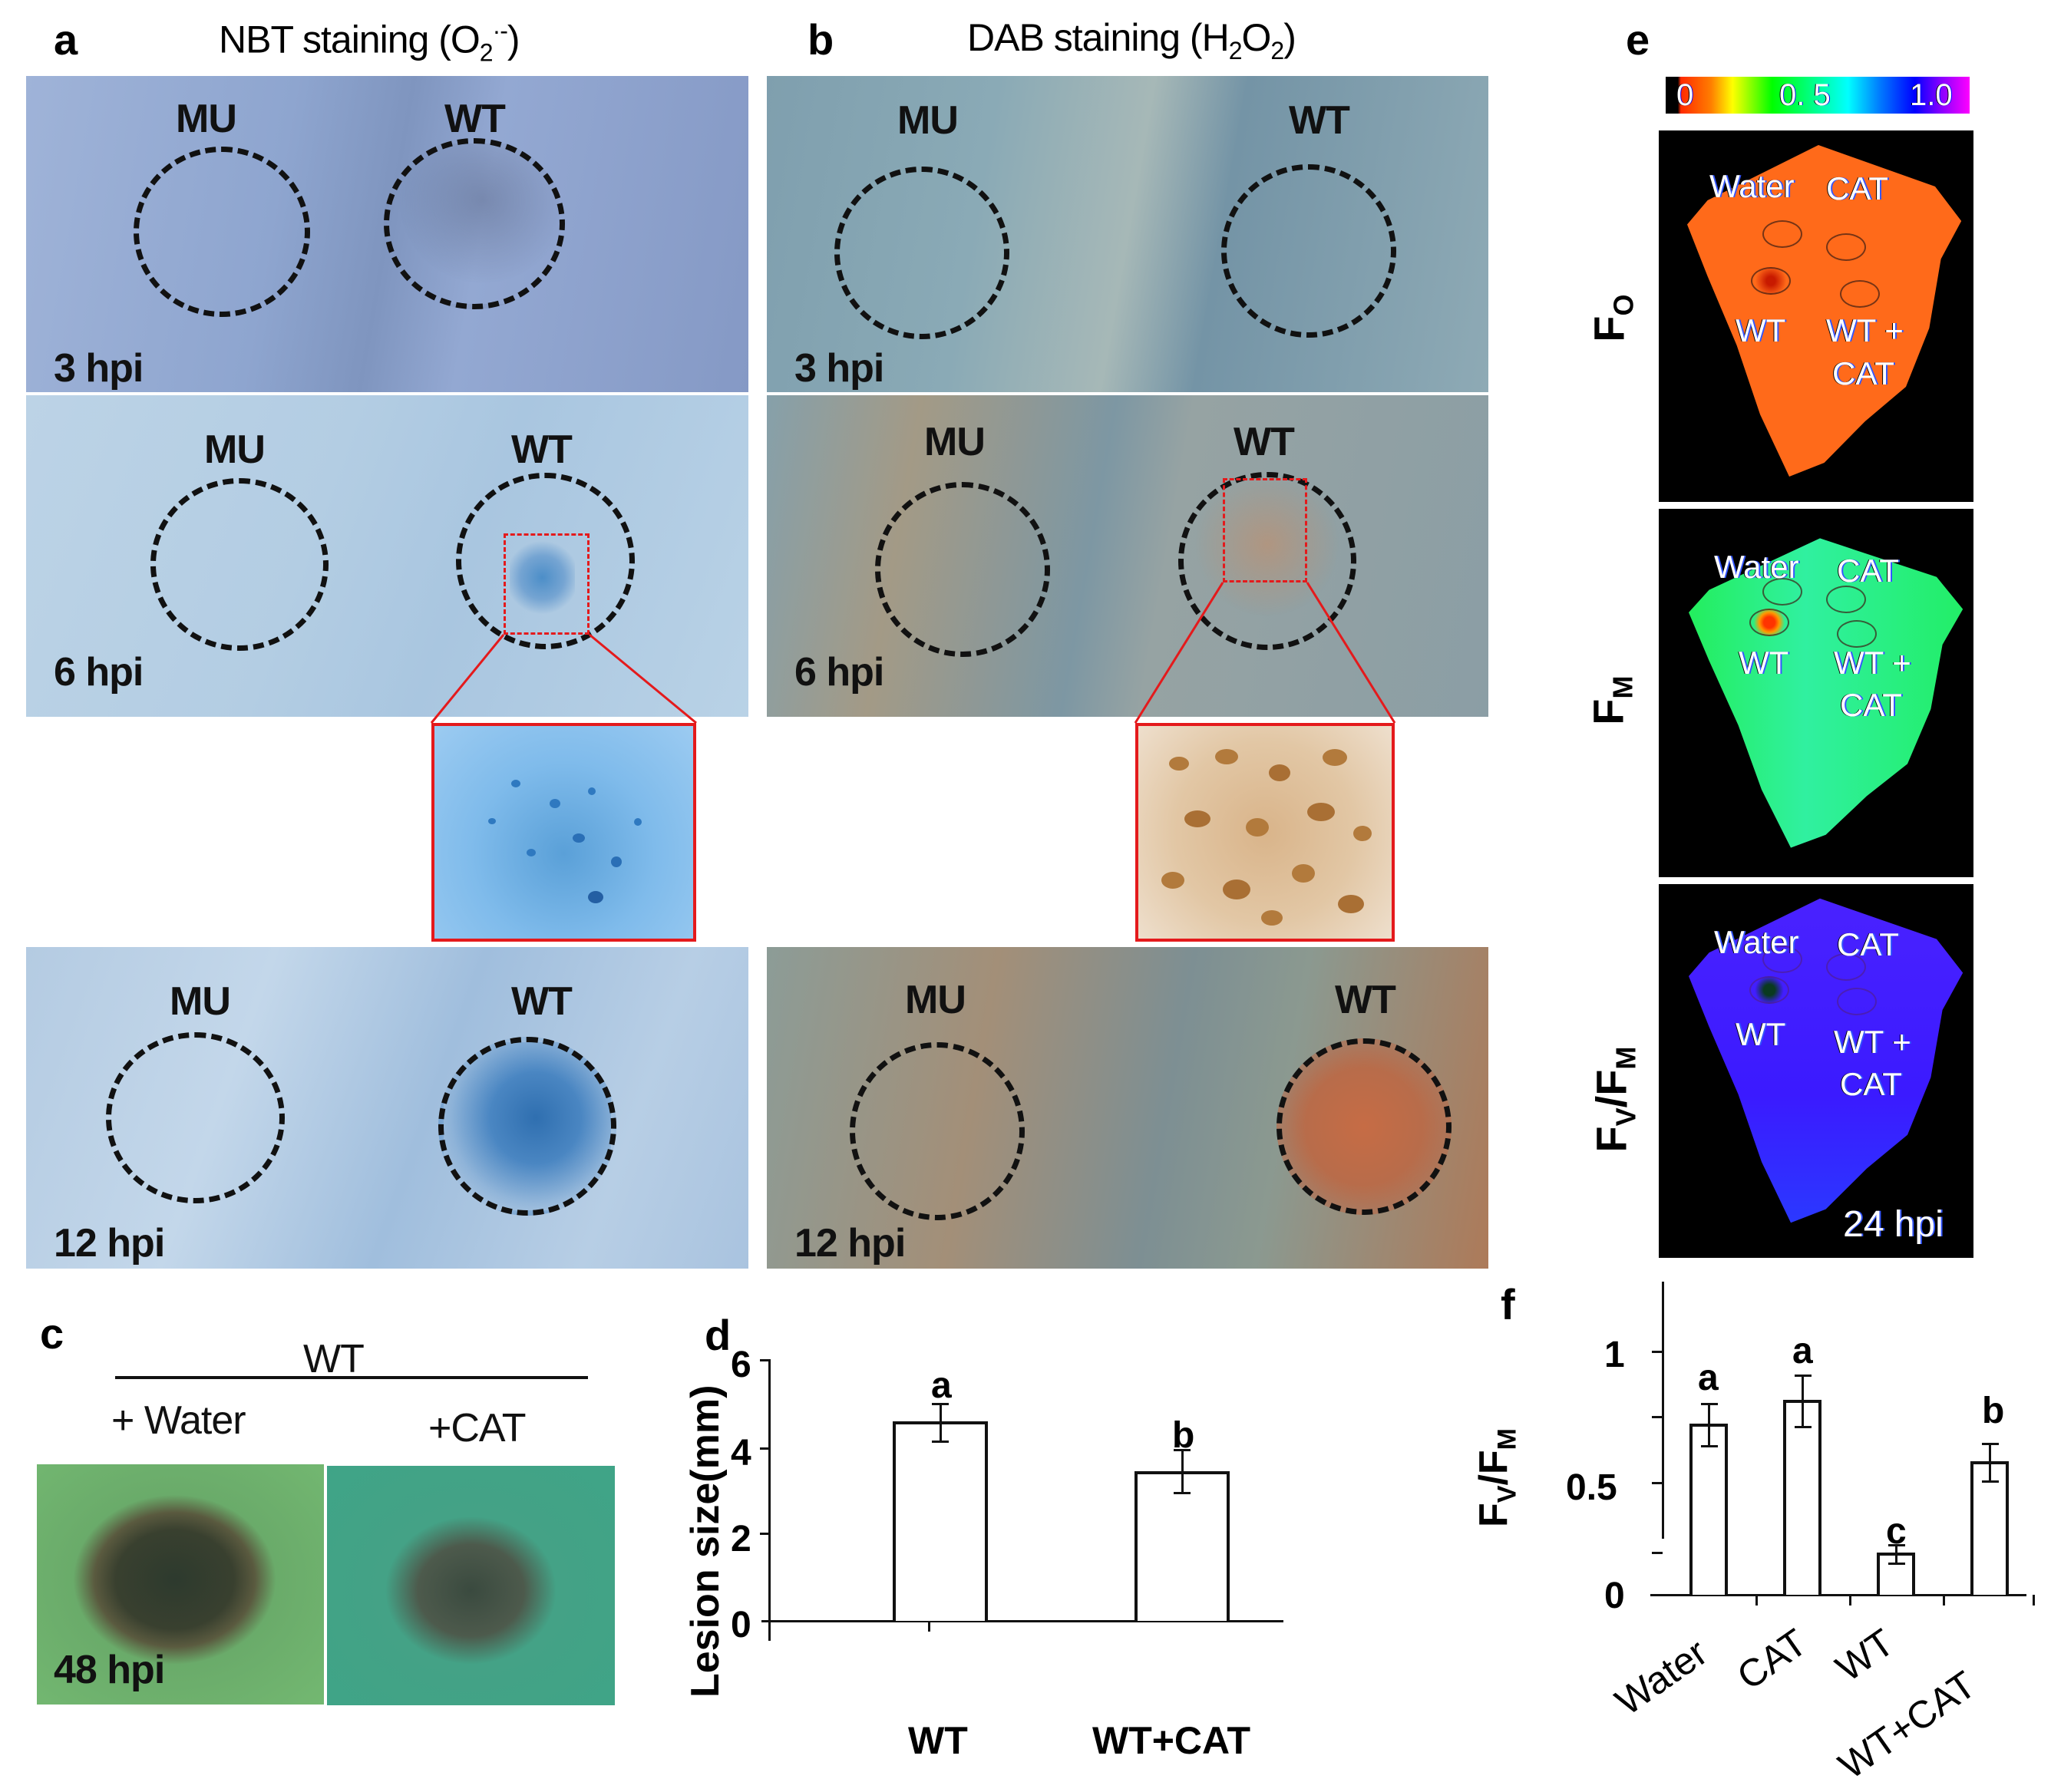 This screenshot has width=2051, height=1792. What do you see at coordinates (1508, 1304) in the screenshot?
I see `panel-f-letter: f` at bounding box center [1508, 1304].